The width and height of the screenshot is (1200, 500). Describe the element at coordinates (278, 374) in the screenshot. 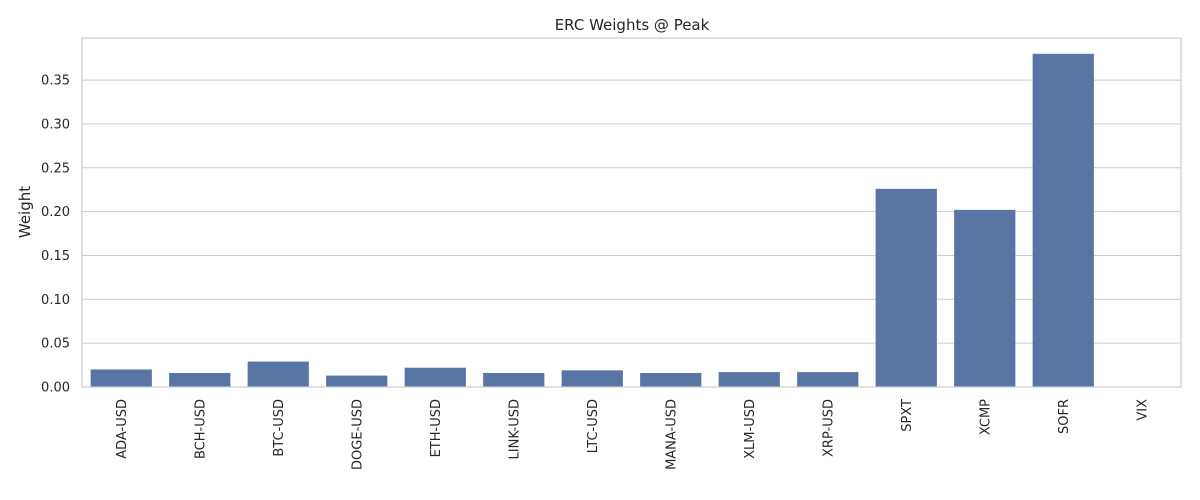

I see `bar-btc-usd` at that location.